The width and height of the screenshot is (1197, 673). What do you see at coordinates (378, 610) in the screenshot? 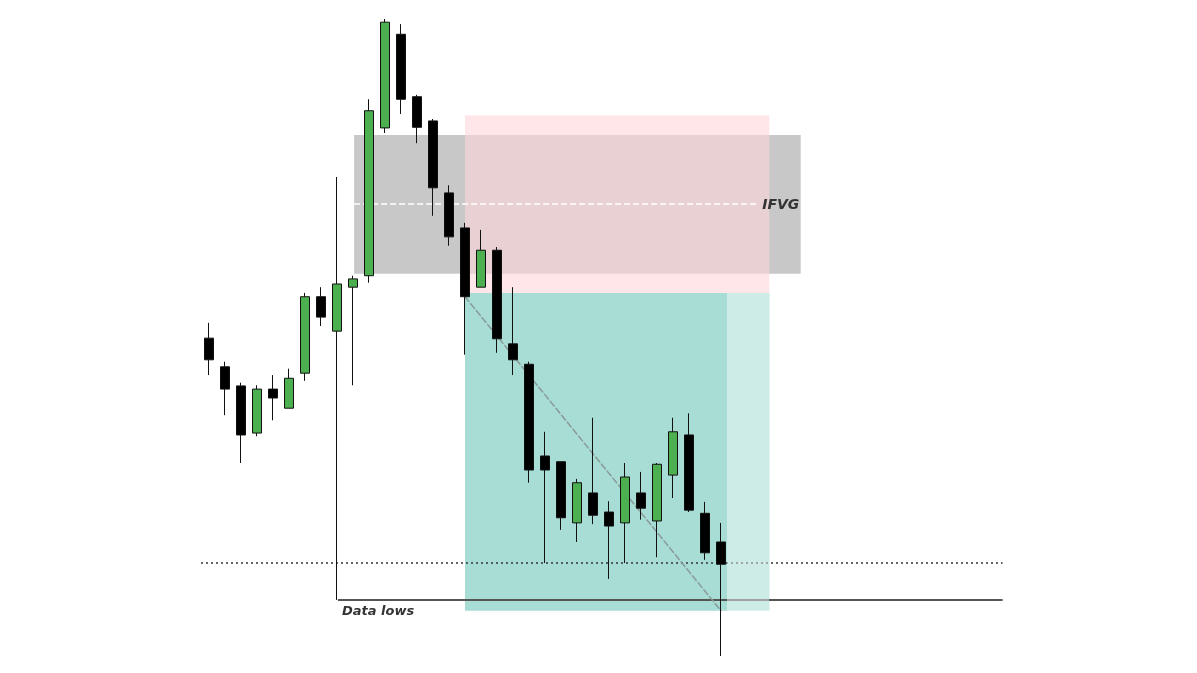
I see `ref-line-label: Data lows` at bounding box center [378, 610].